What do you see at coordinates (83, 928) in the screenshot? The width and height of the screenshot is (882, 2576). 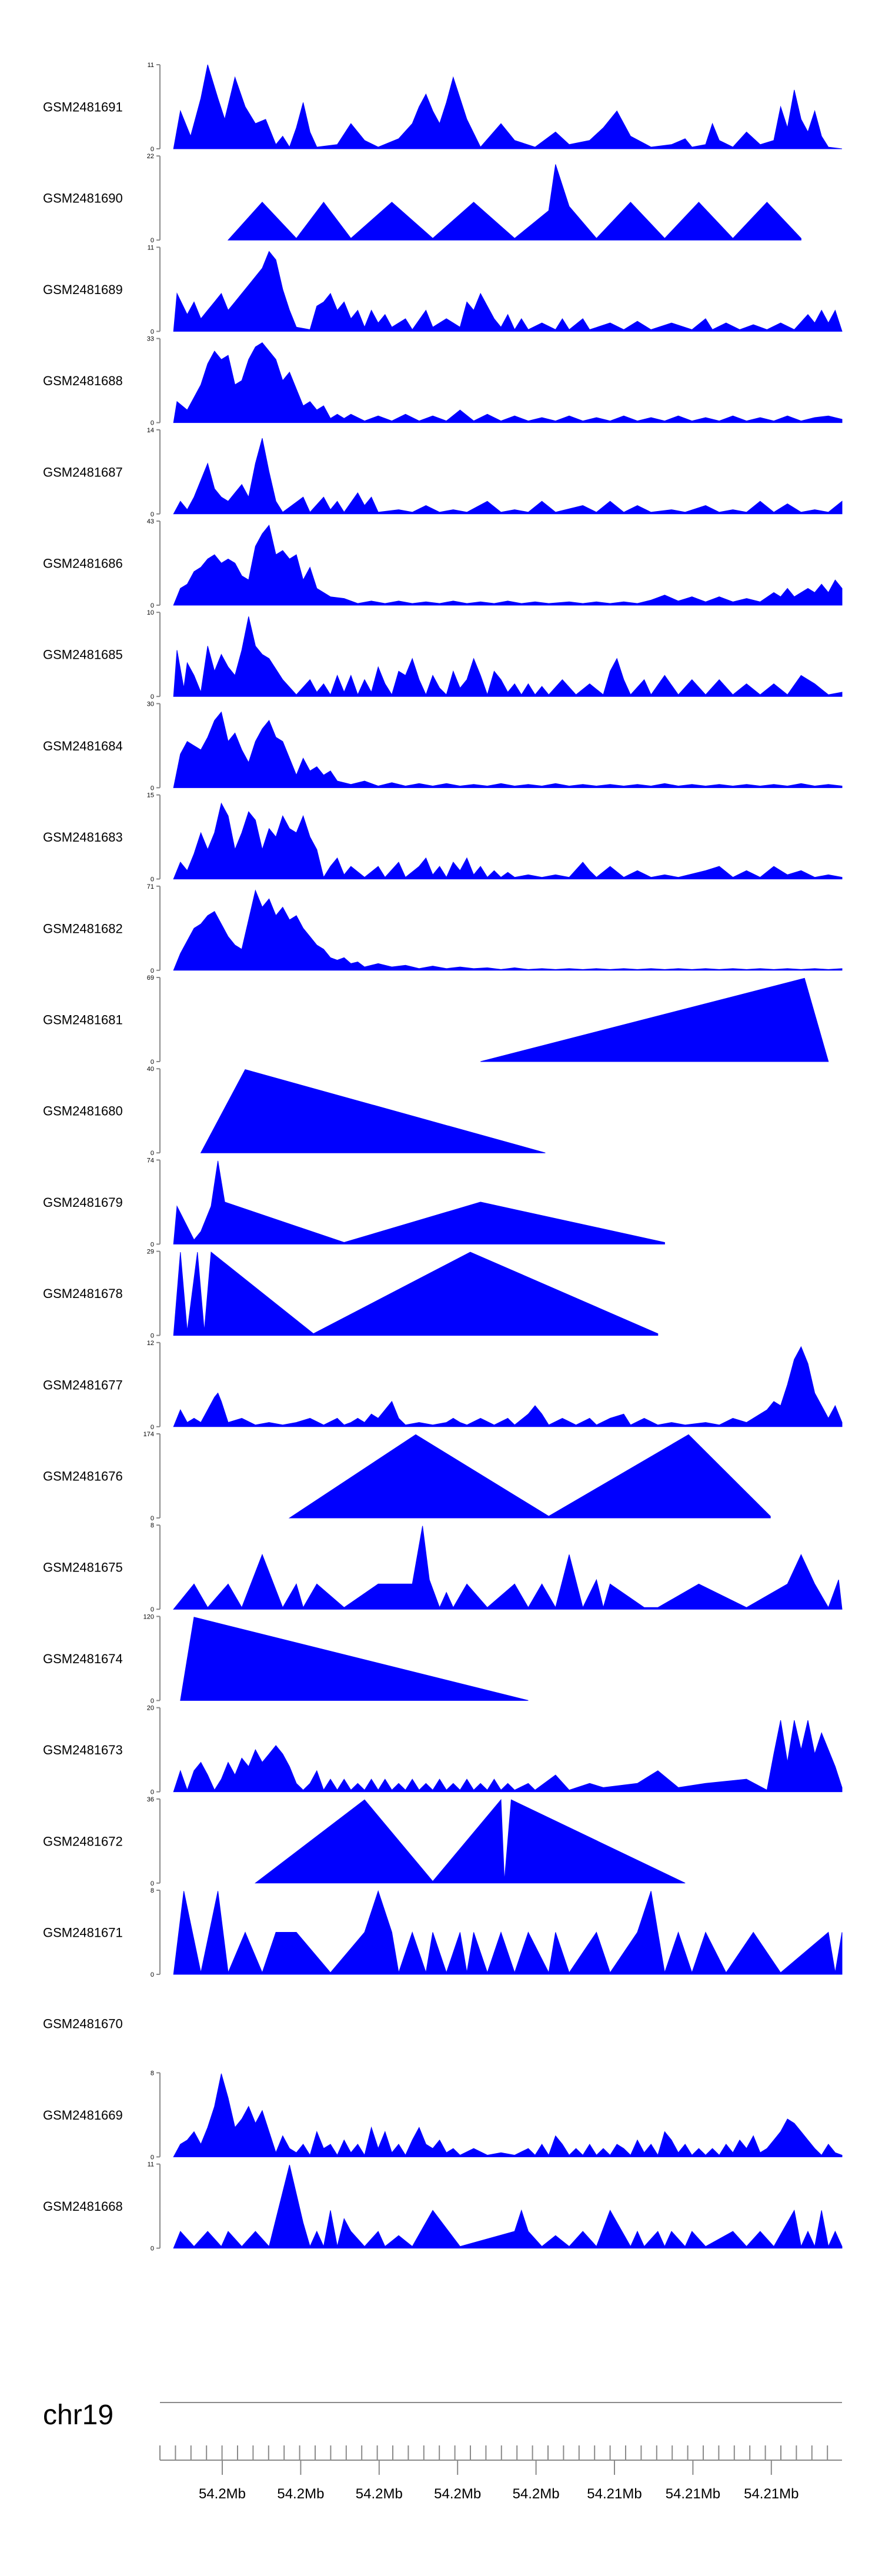 I see `track-label: GSM2481682` at bounding box center [83, 928].